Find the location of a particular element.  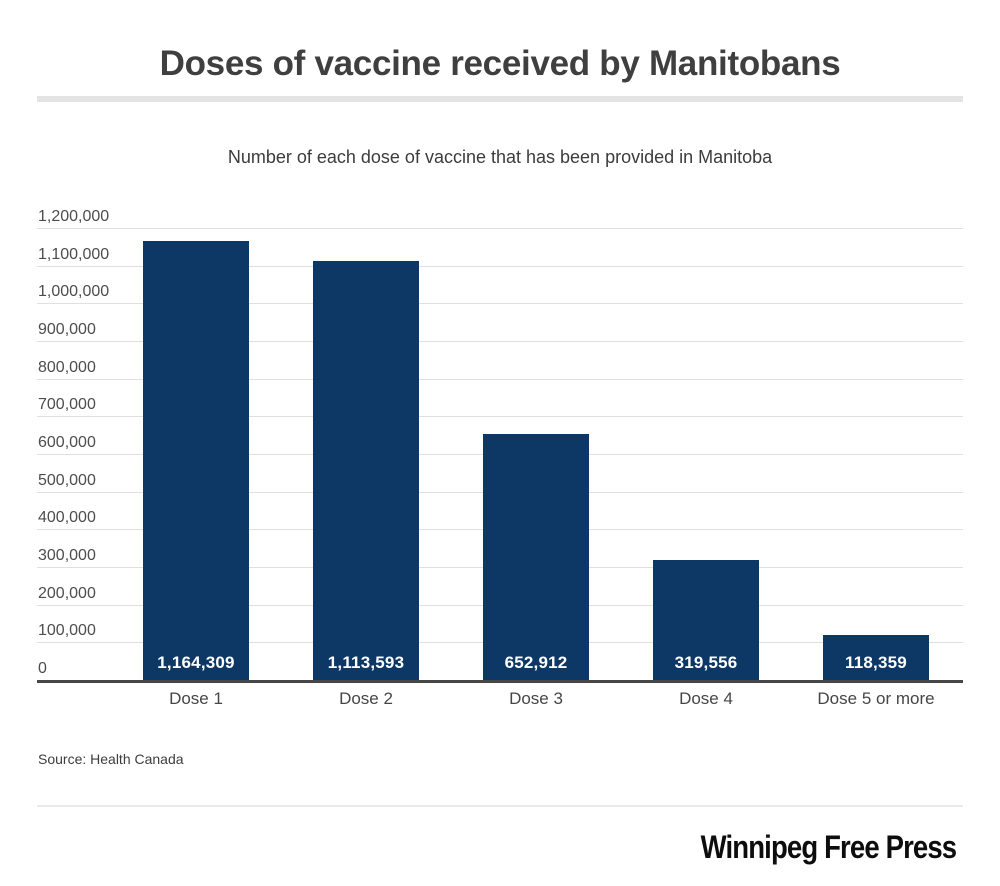

bar-dose-1: 1,164,309 is located at coordinates (196, 460).